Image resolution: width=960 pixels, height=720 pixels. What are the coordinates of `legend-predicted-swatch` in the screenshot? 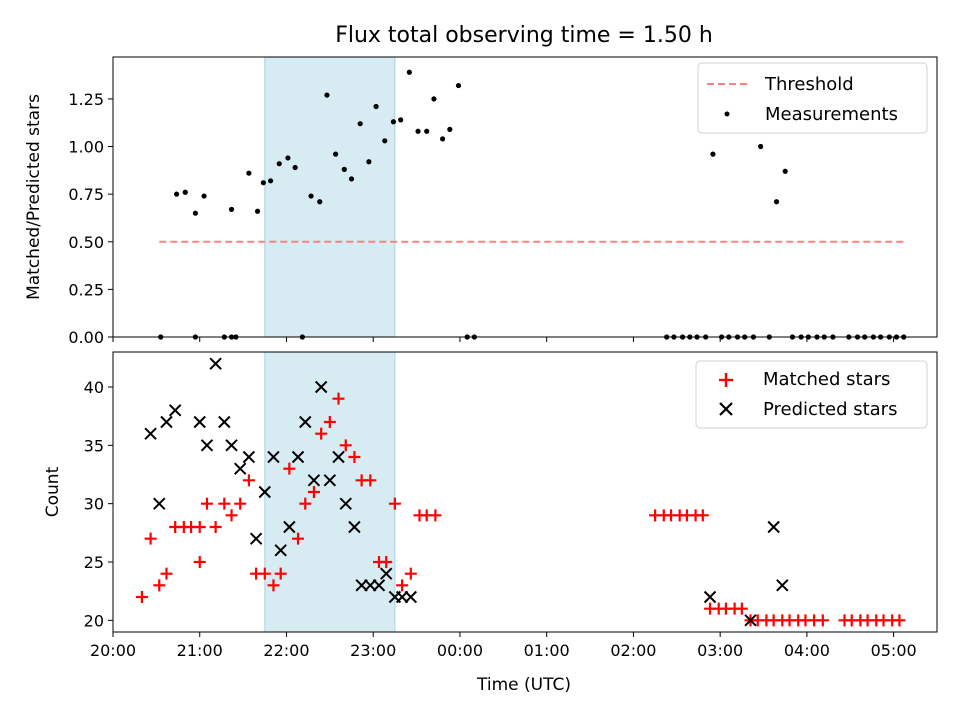 It's located at (726, 409).